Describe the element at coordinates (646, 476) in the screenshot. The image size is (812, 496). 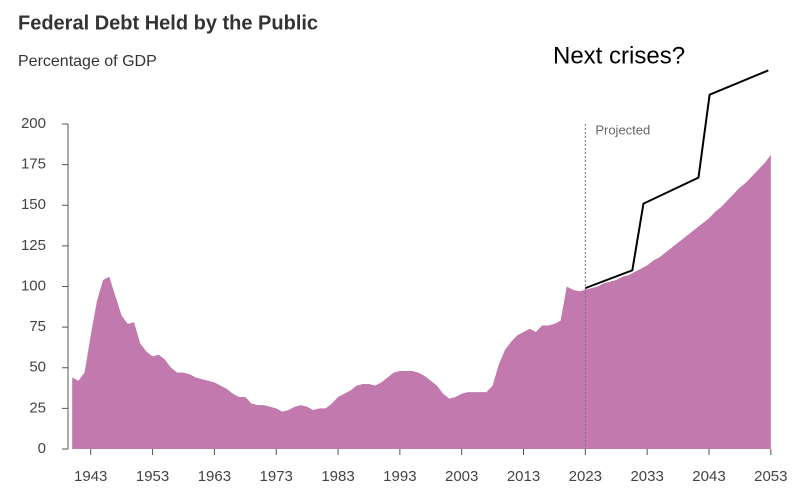
I see `x-tick-label: 2033` at that location.